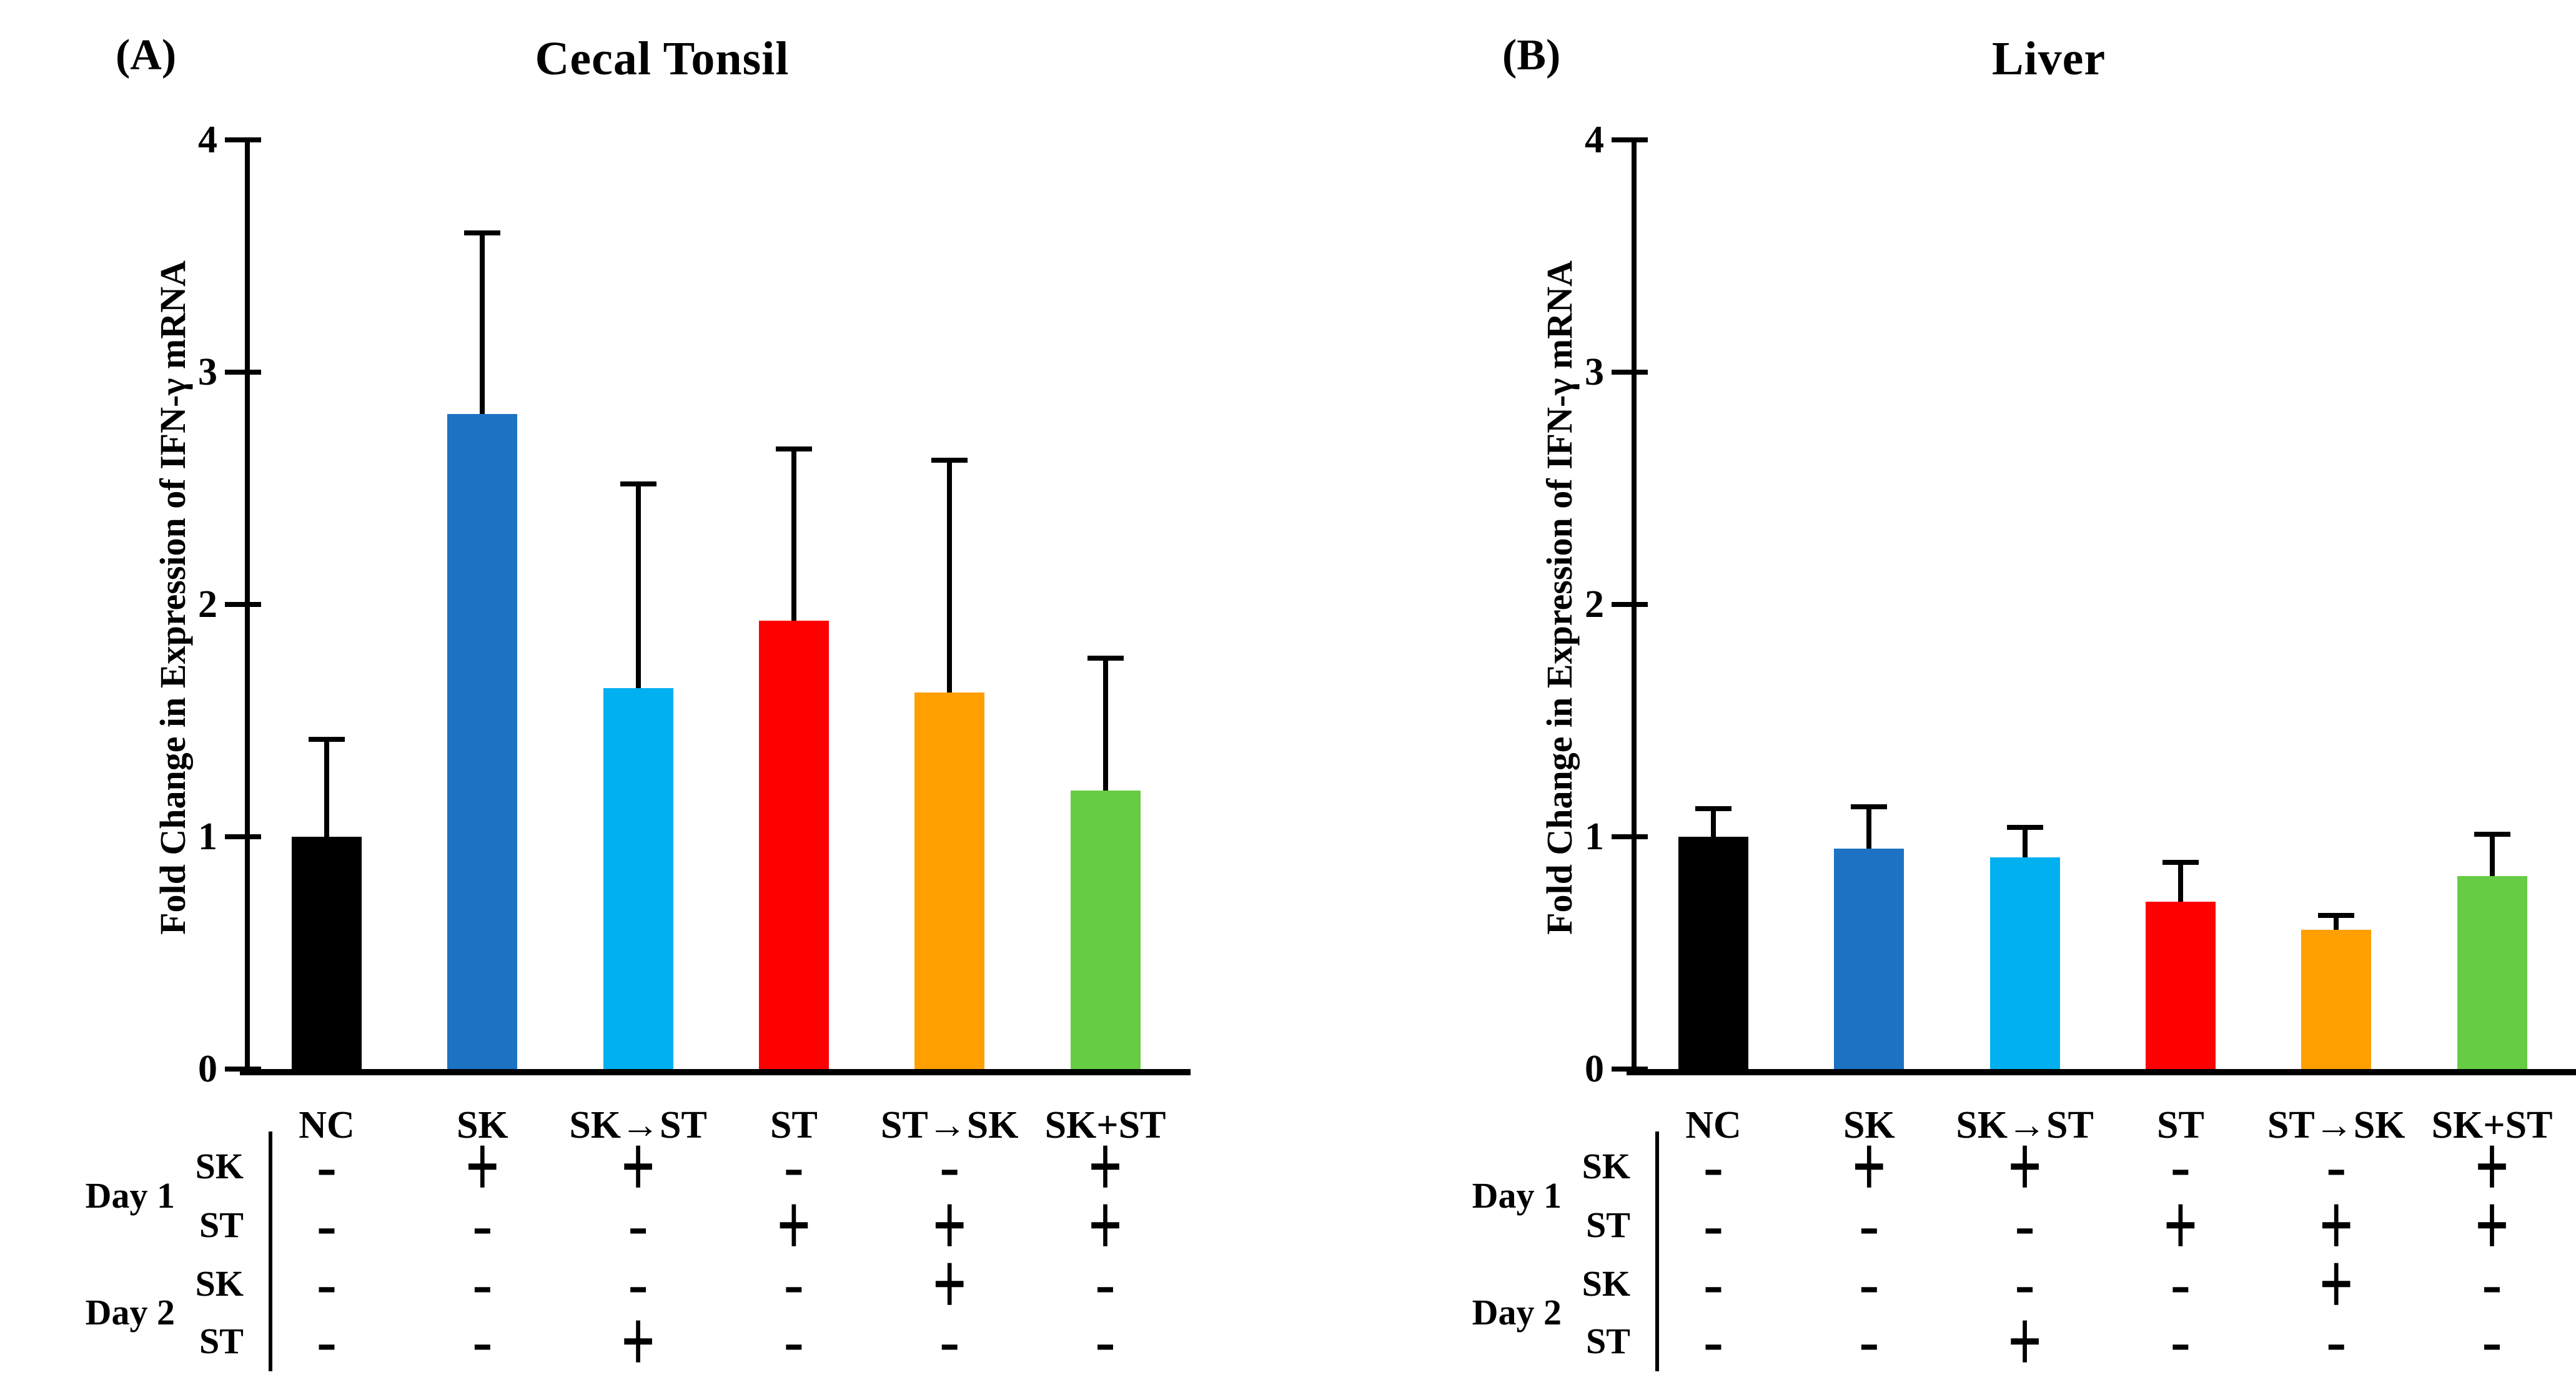 The image size is (2576, 1400). I want to click on table-agent-label: SK, so click(219, 1166).